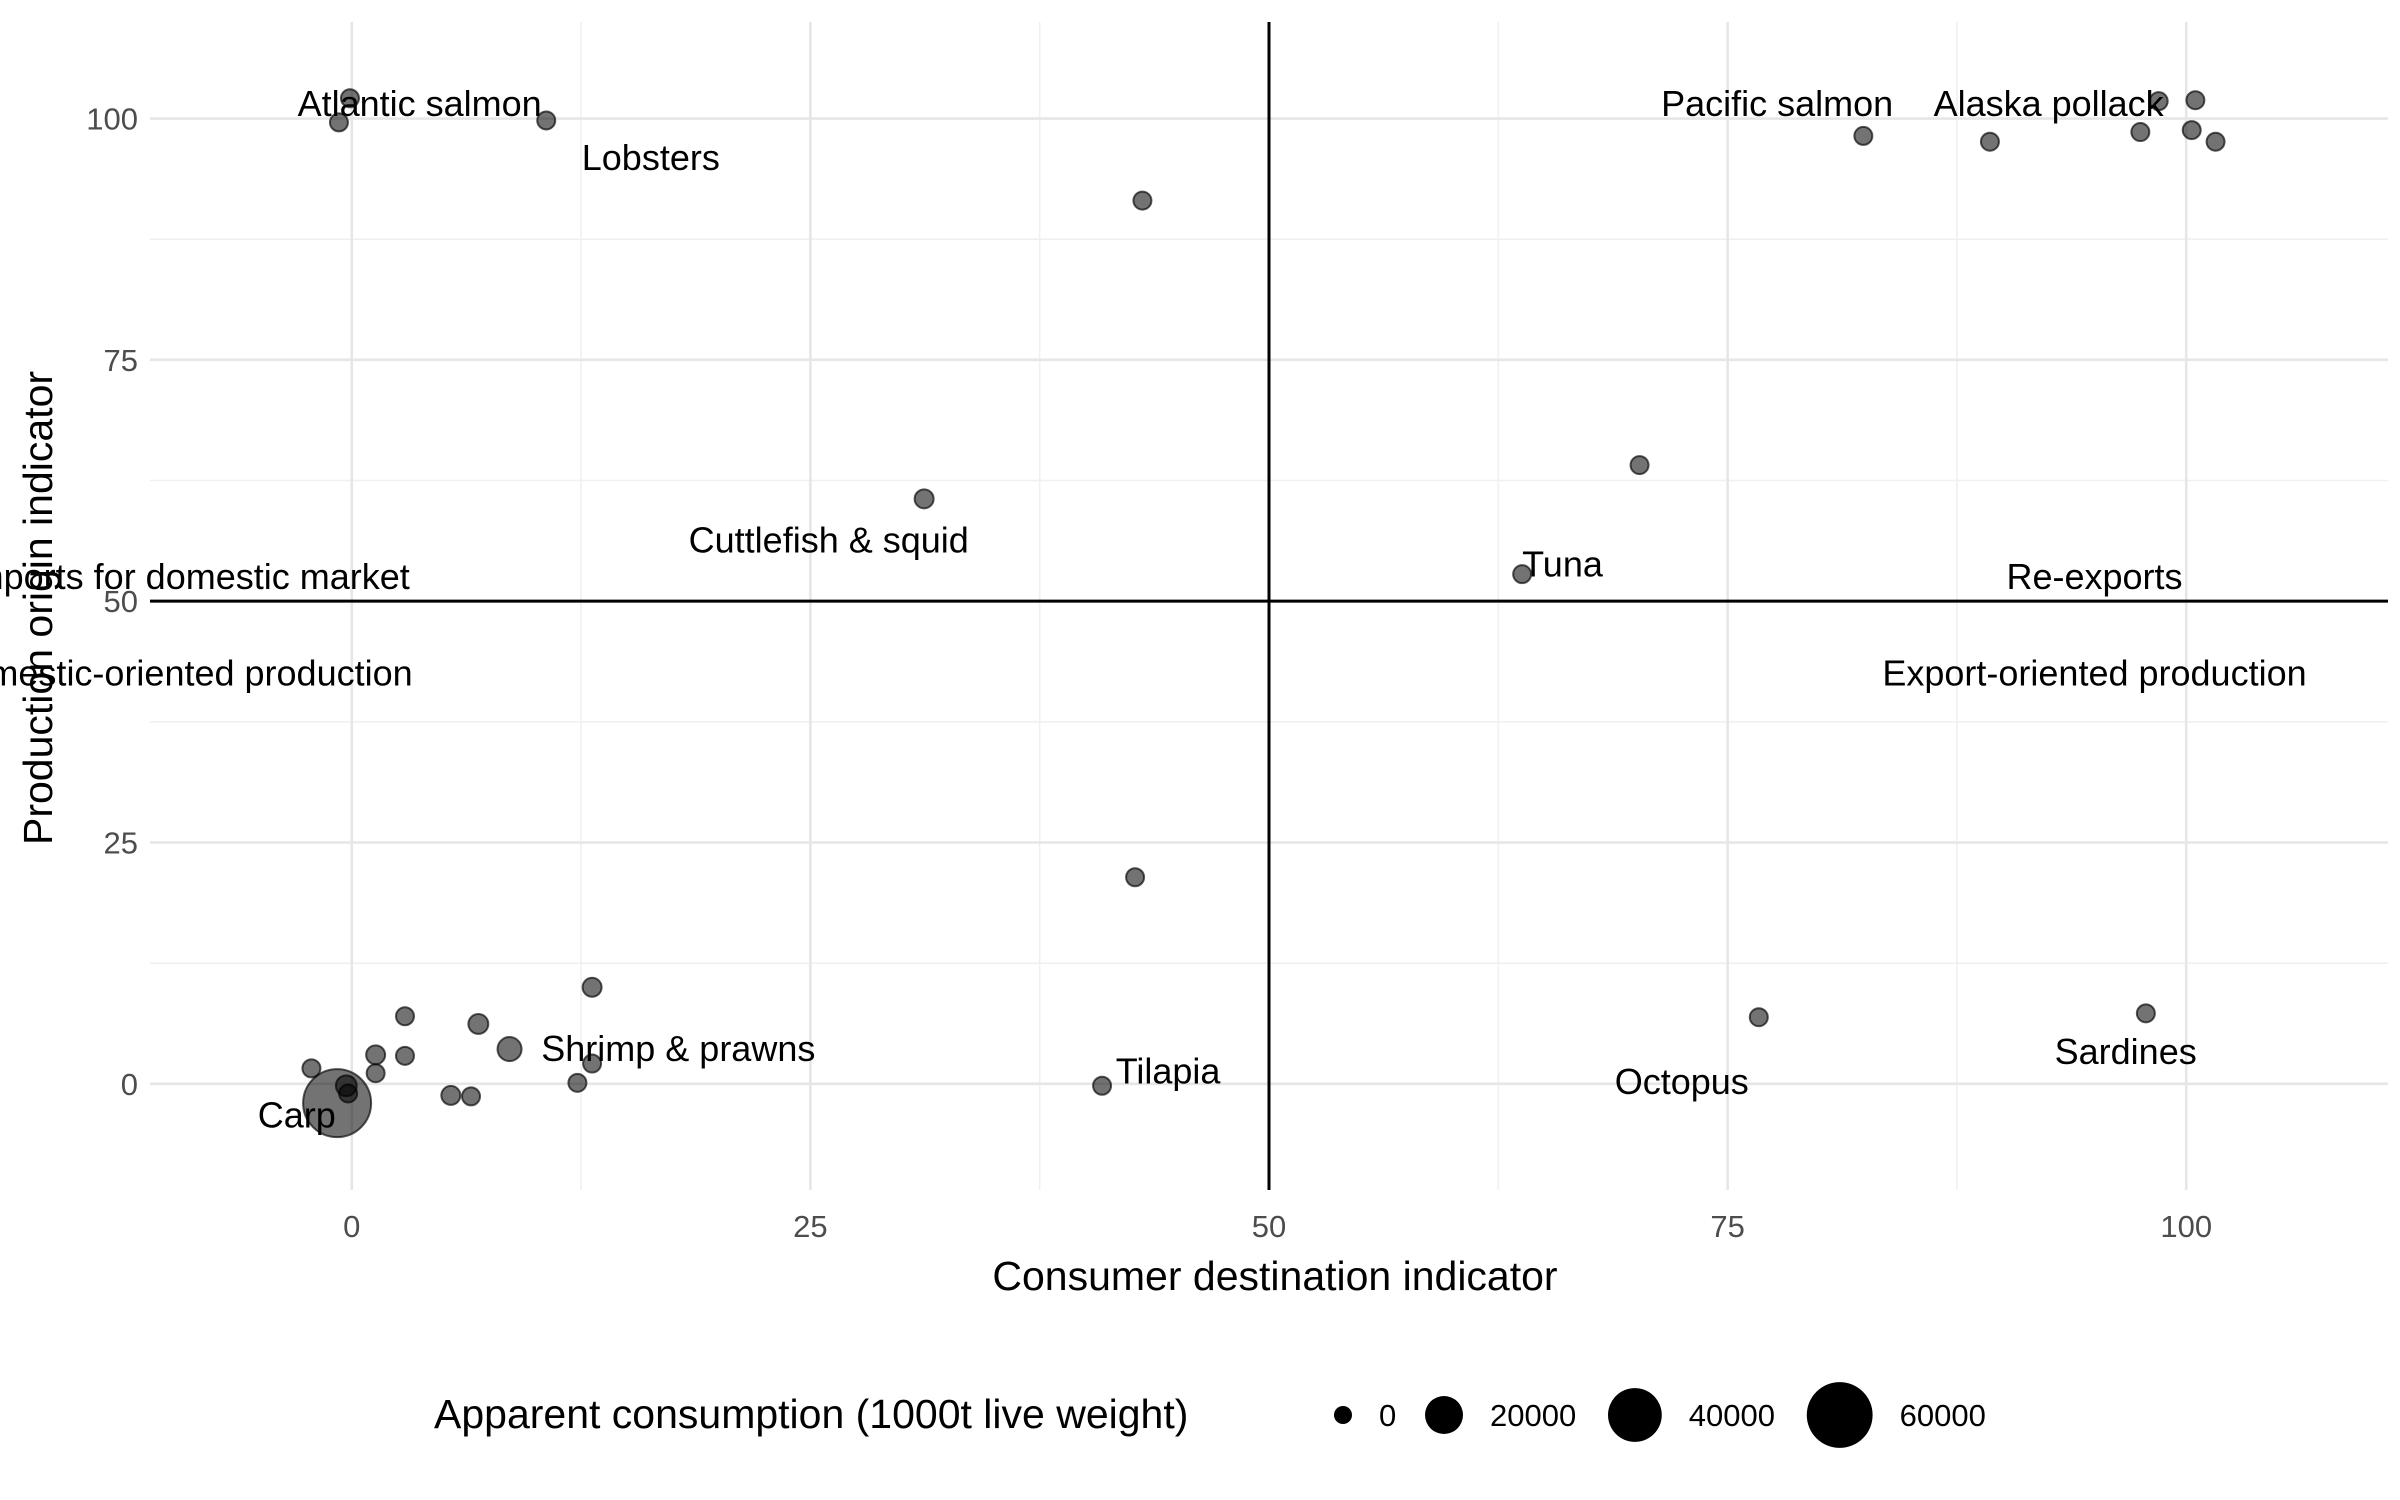 Image resolution: width=2400 pixels, height=1500 pixels. What do you see at coordinates (811, 1414) in the screenshot?
I see `legend-title: Apparent consumption (1000t live weight)` at bounding box center [811, 1414].